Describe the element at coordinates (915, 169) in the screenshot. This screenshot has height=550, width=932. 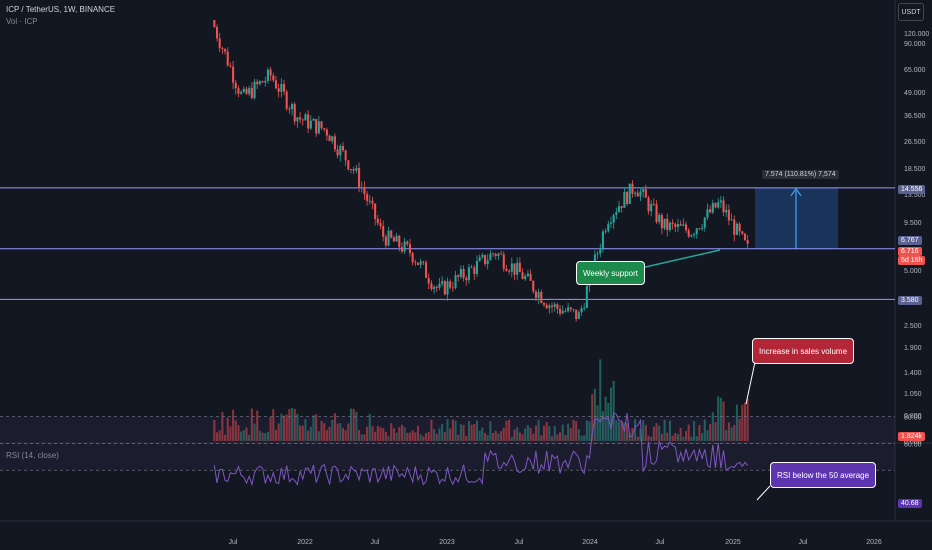
I see `price-axis-label: 18.500` at that location.